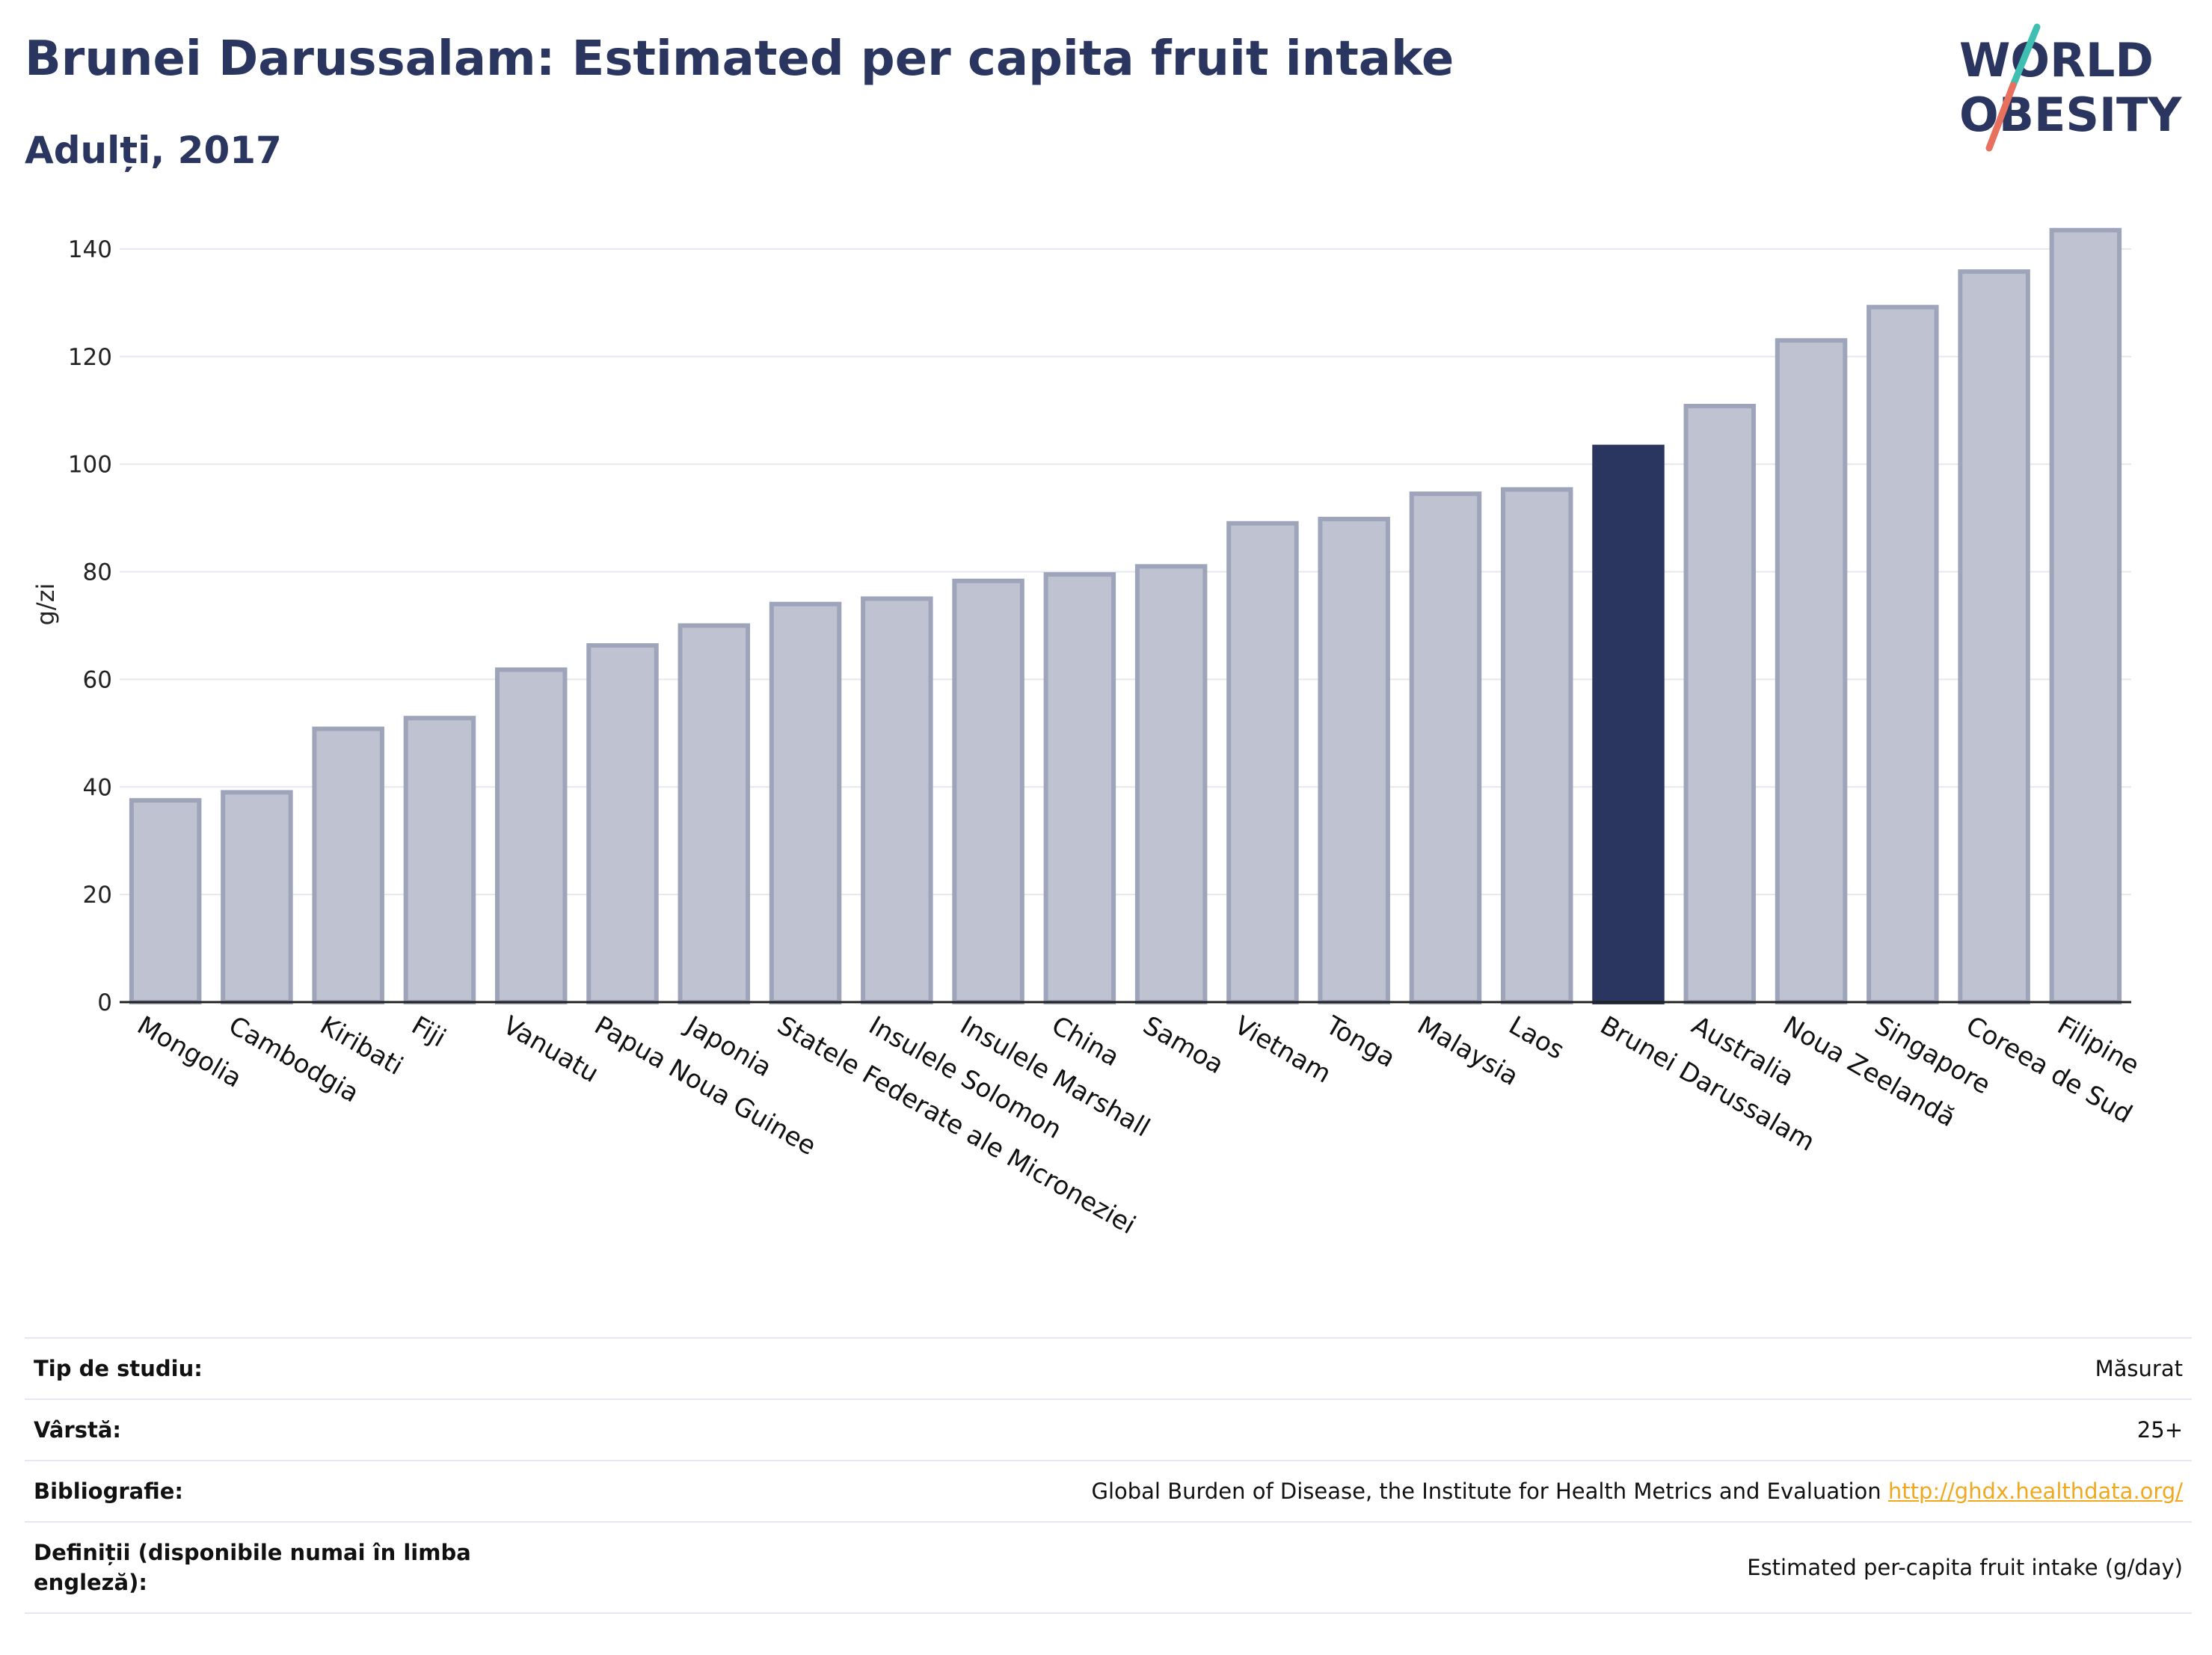  What do you see at coordinates (428, 1031) in the screenshot?
I see `x-tick-label: Fiji` at bounding box center [428, 1031].